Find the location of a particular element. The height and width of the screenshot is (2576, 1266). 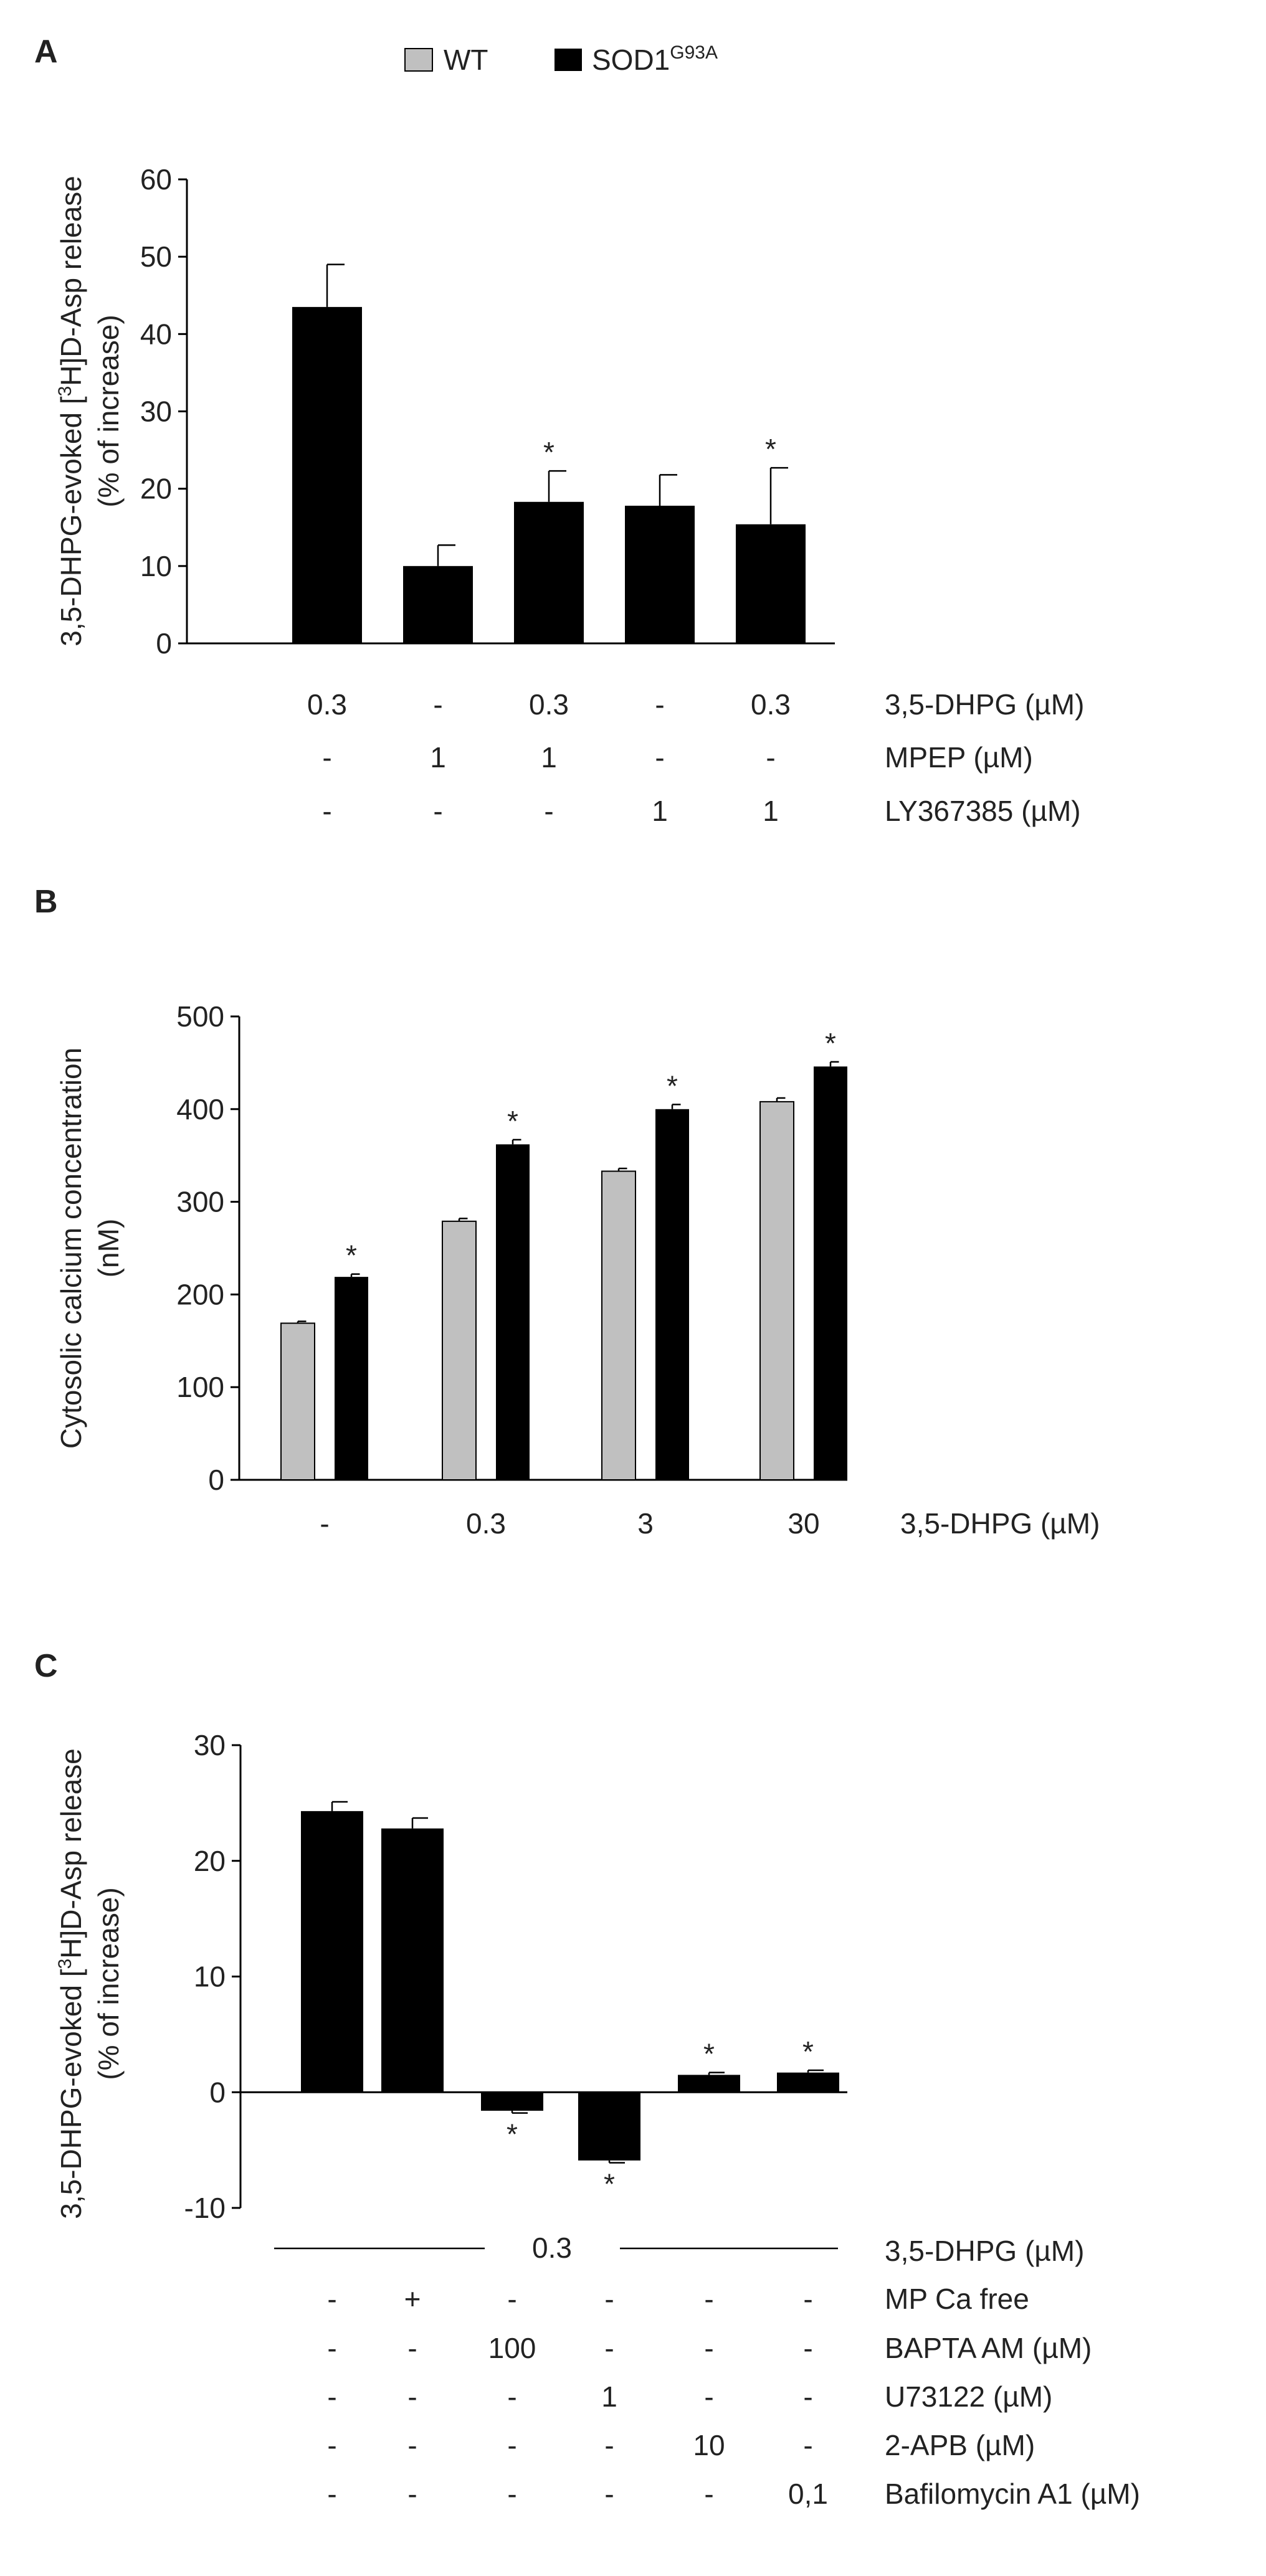

panel-b-significance-3: * is located at coordinates (830, 1043).